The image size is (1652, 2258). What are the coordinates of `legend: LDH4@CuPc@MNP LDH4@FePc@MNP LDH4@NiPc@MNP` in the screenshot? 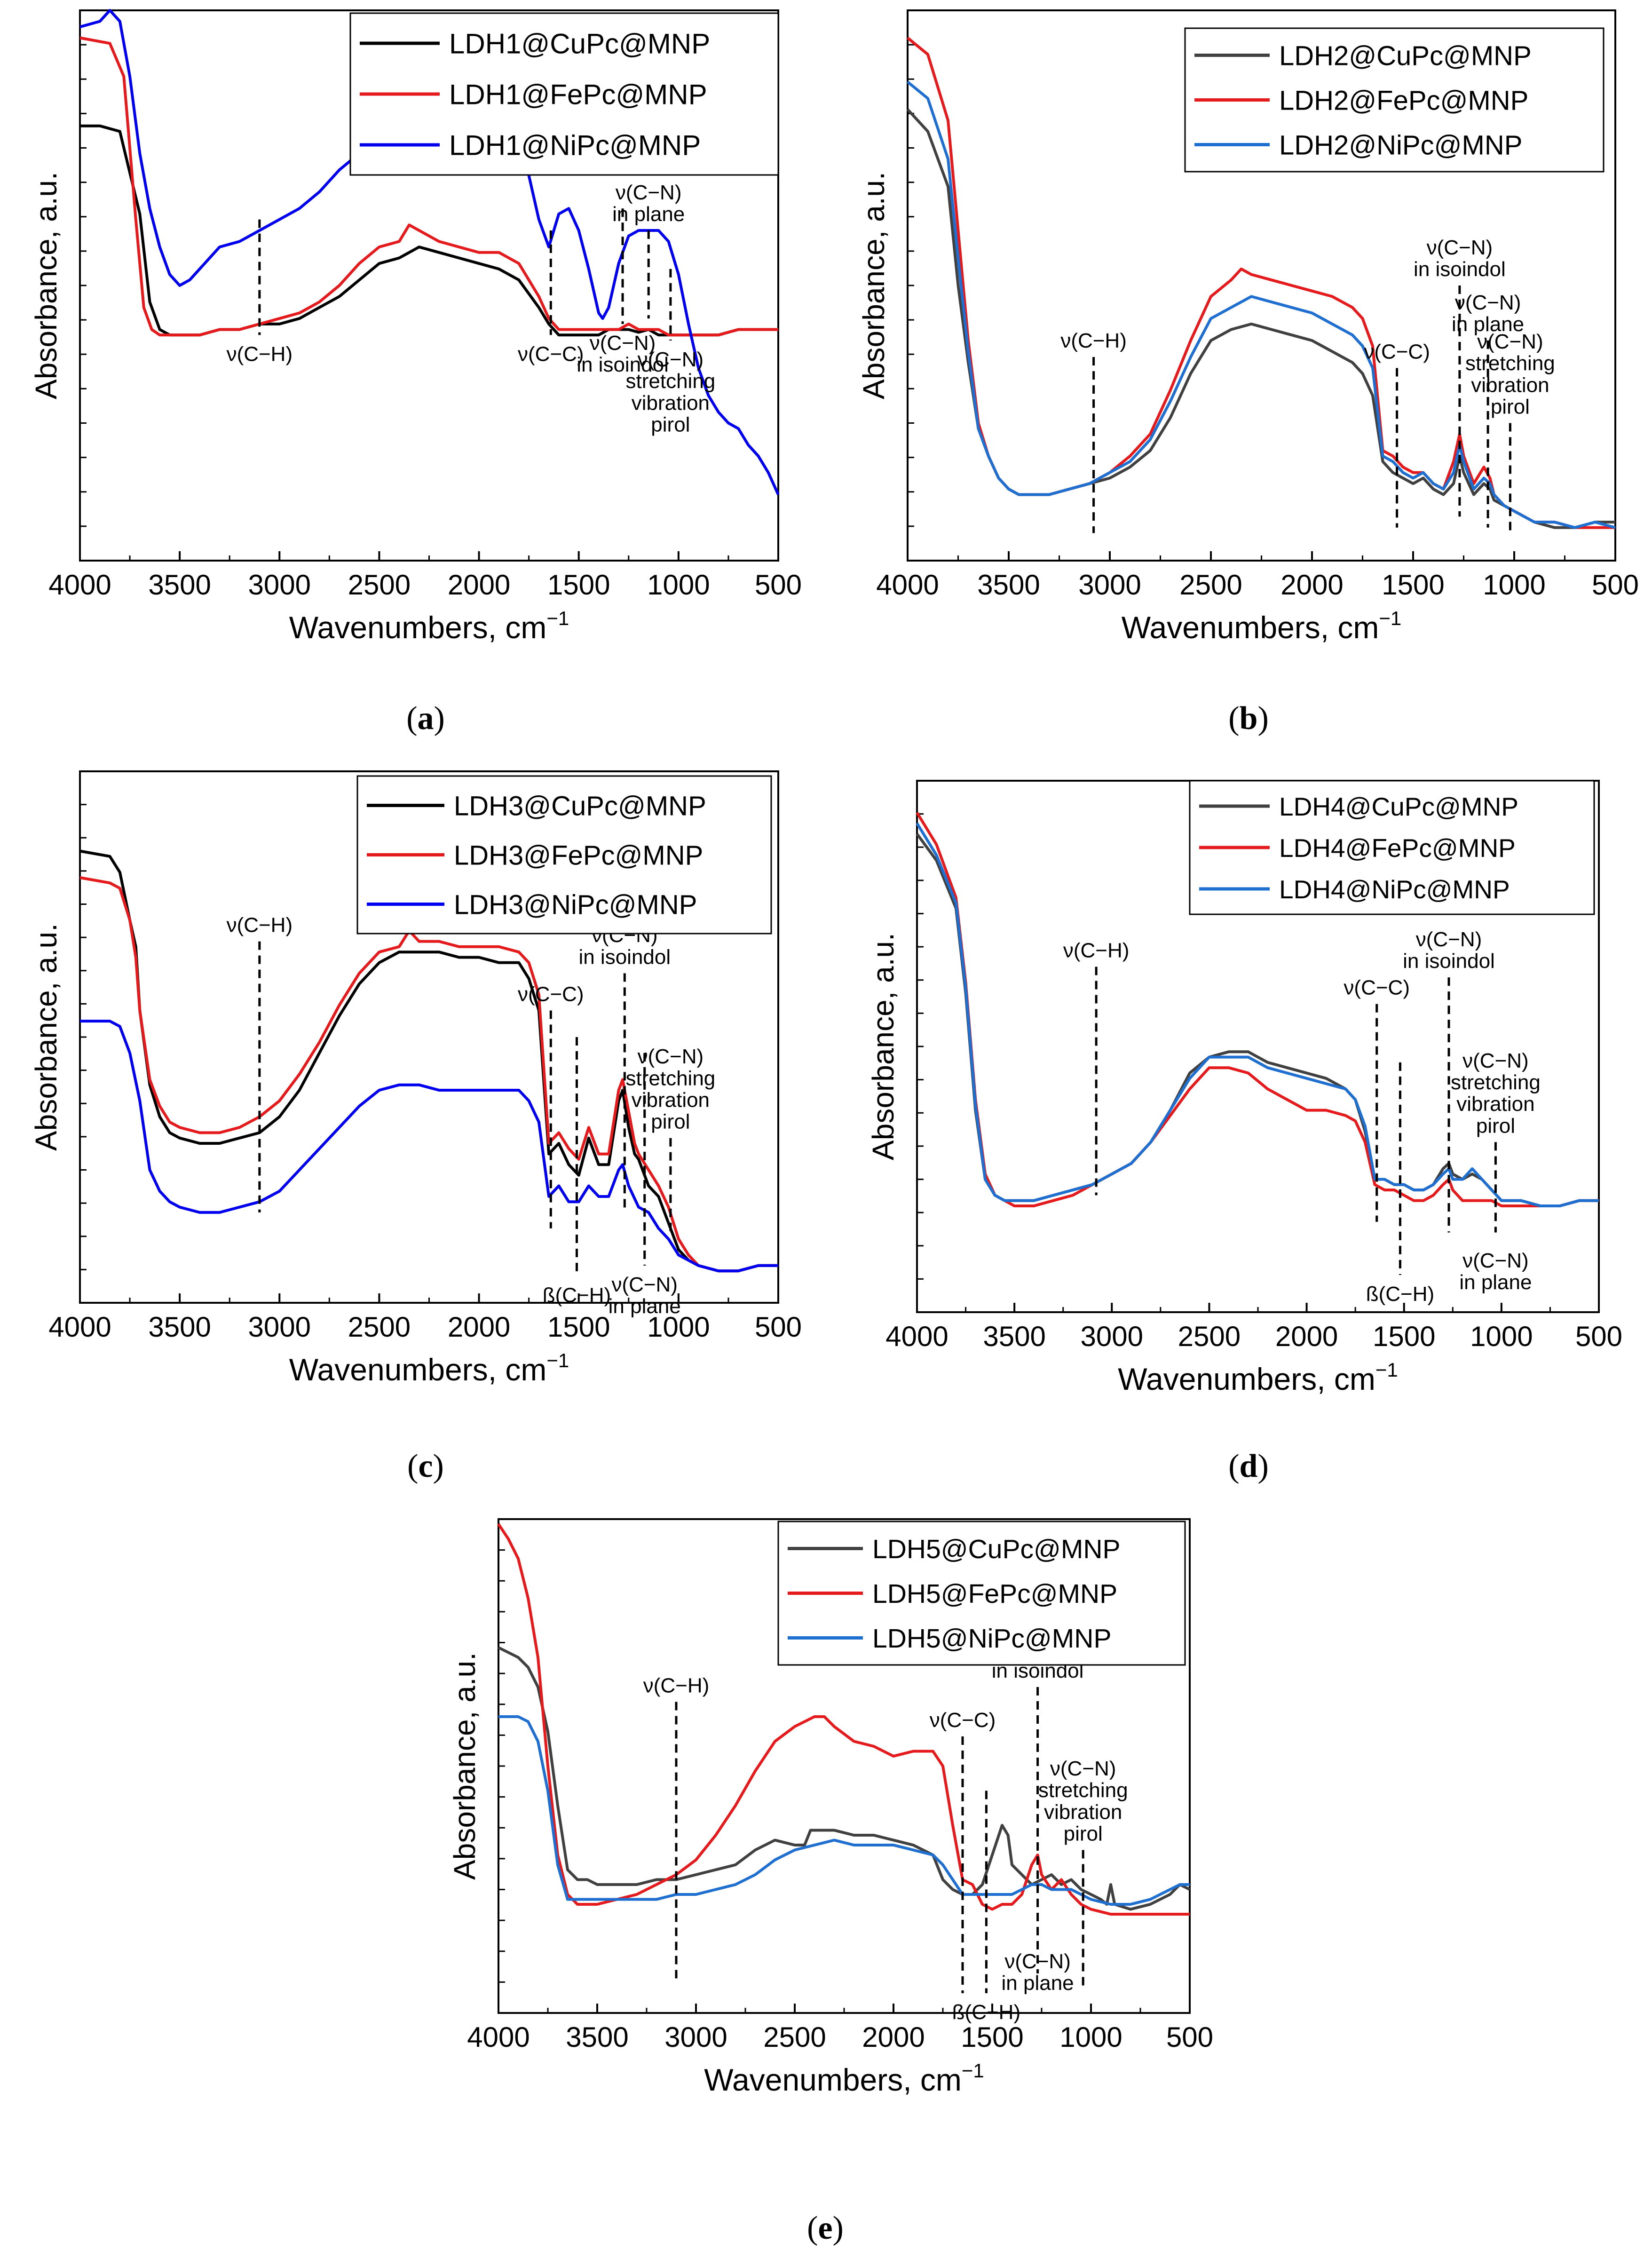 It's located at (1392, 847).